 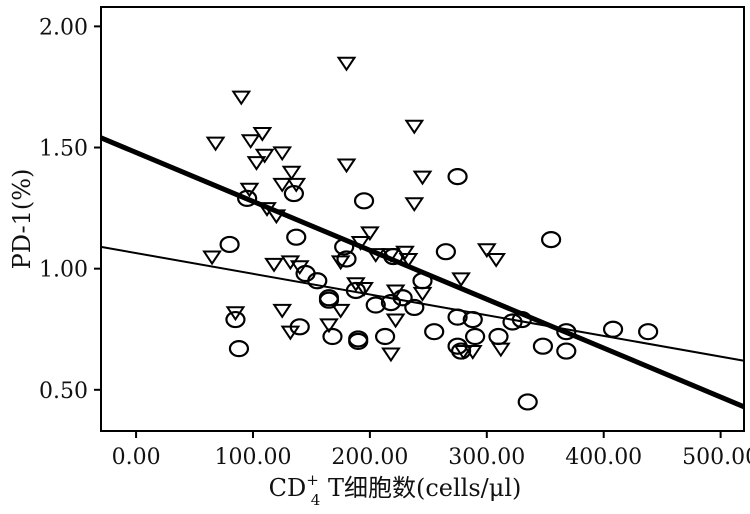 I want to click on y-tick-label: 1.00, so click(x=63, y=270).